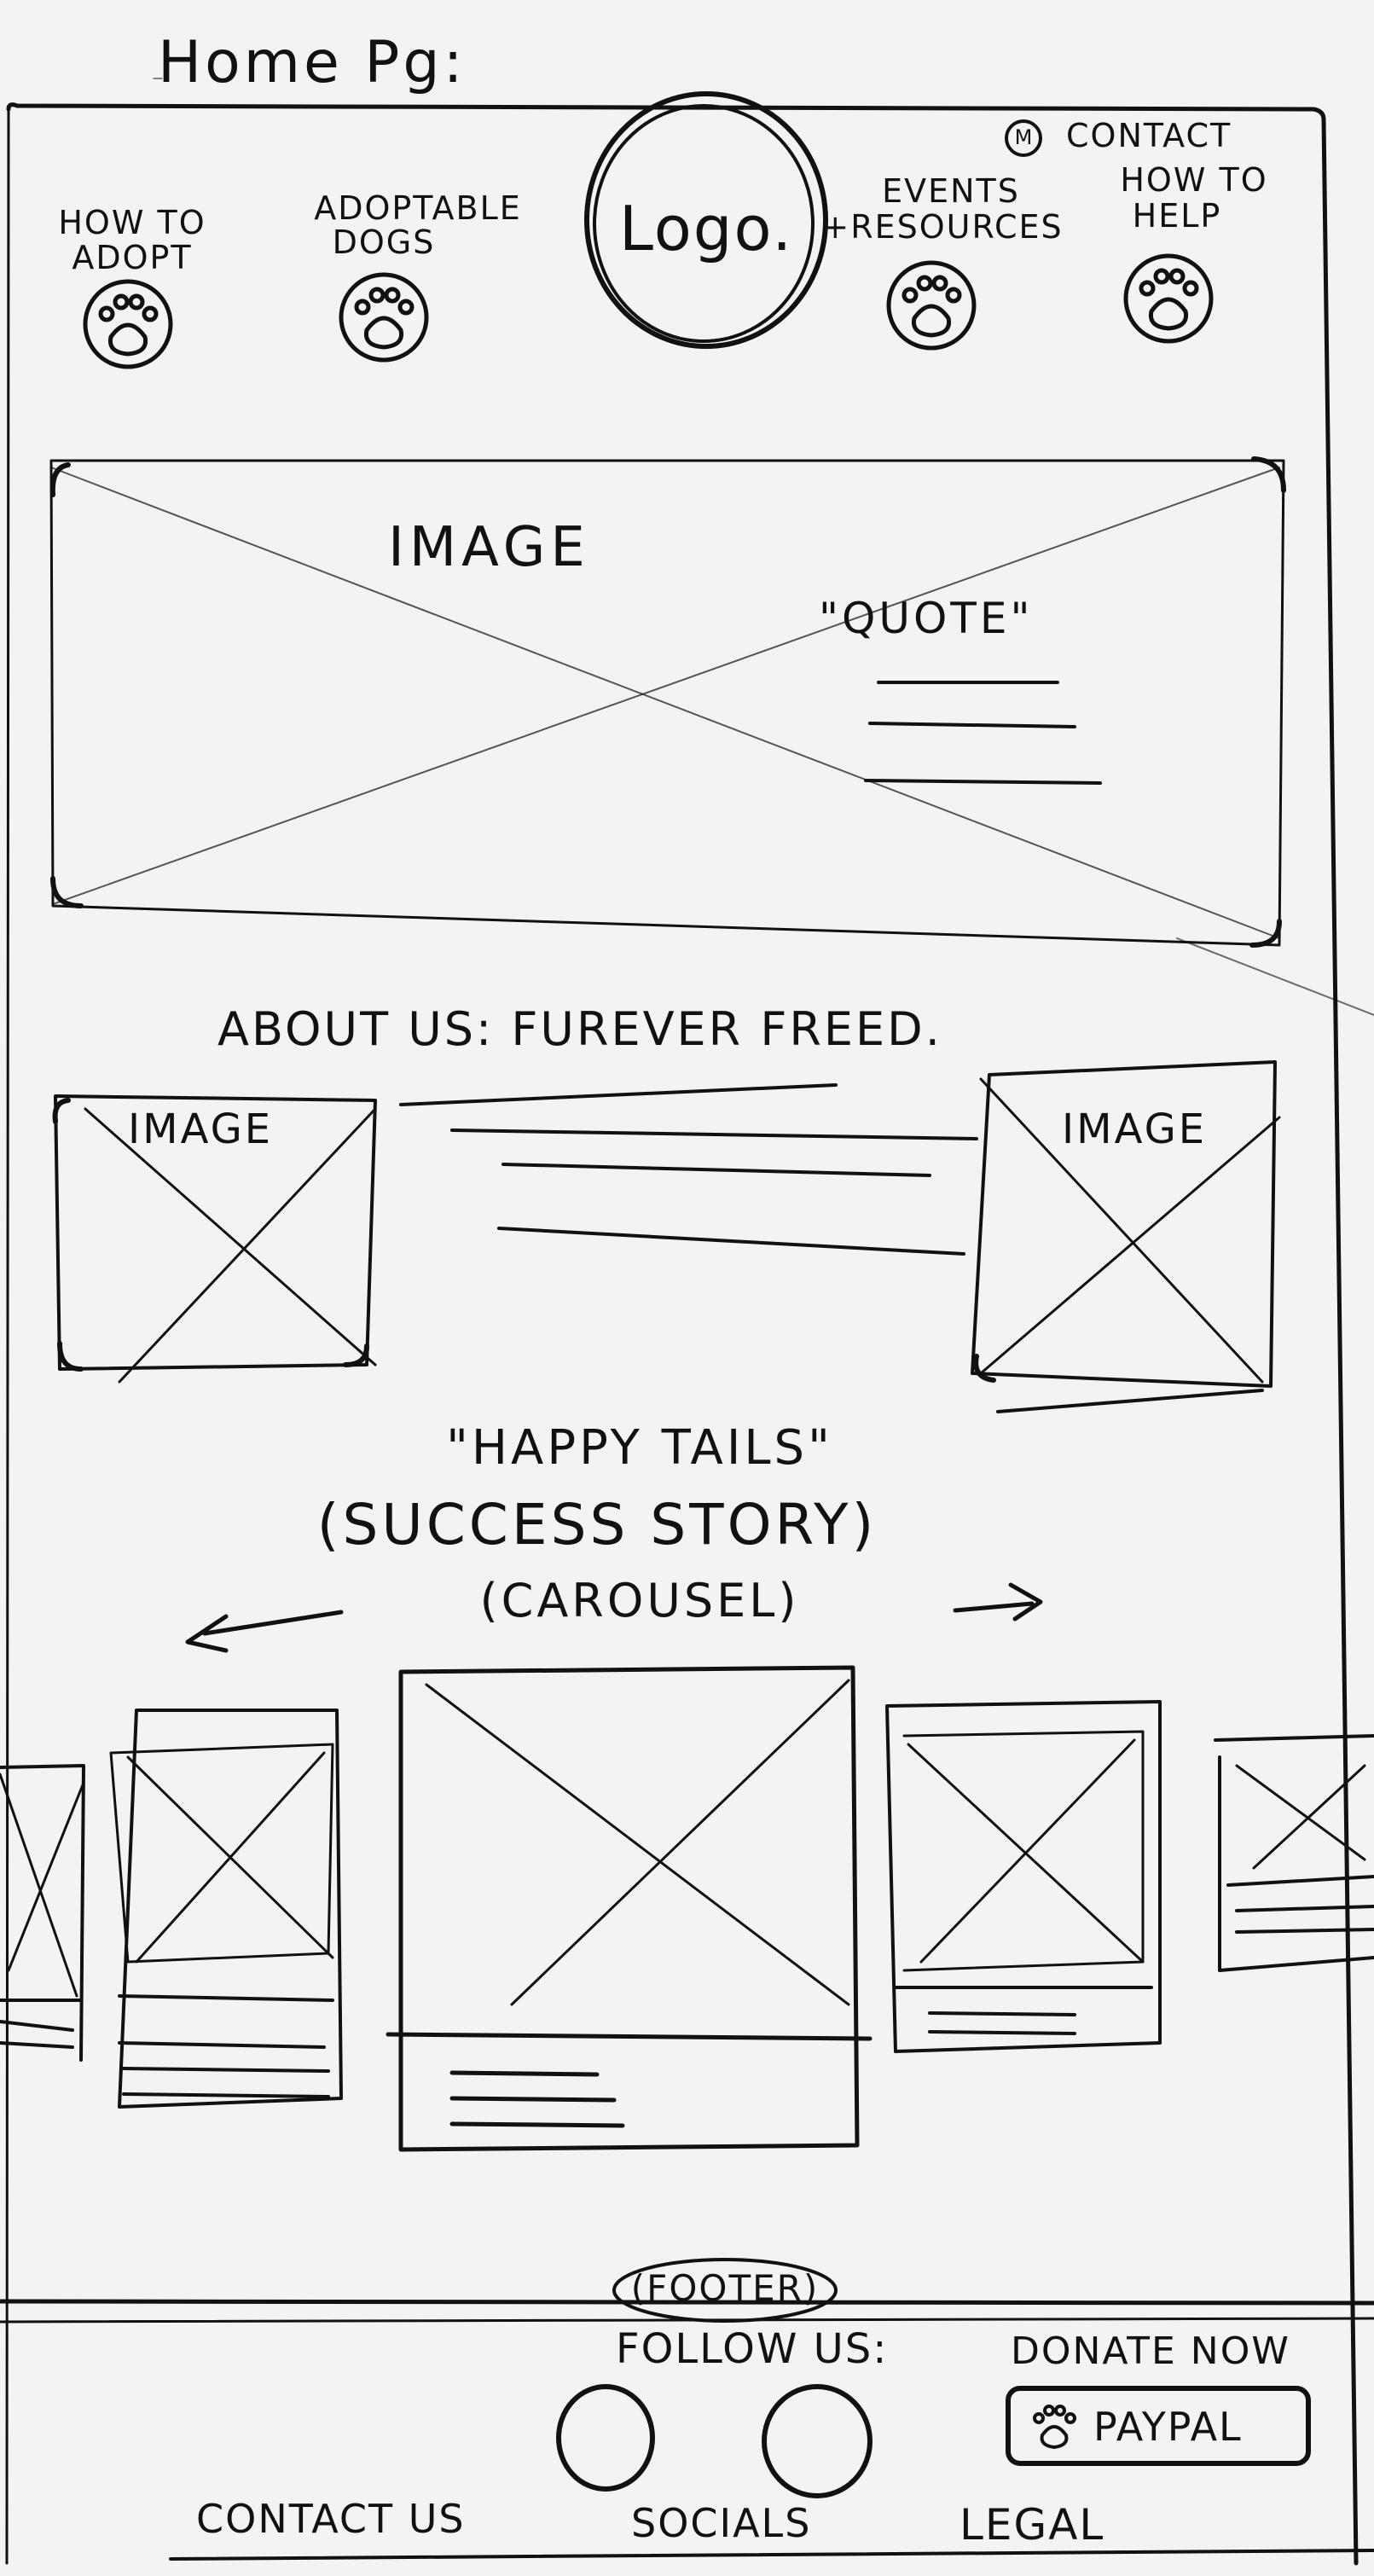 The height and width of the screenshot is (2576, 1374). Describe the element at coordinates (706, 228) in the screenshot. I see `logo-text: Logo.` at that location.